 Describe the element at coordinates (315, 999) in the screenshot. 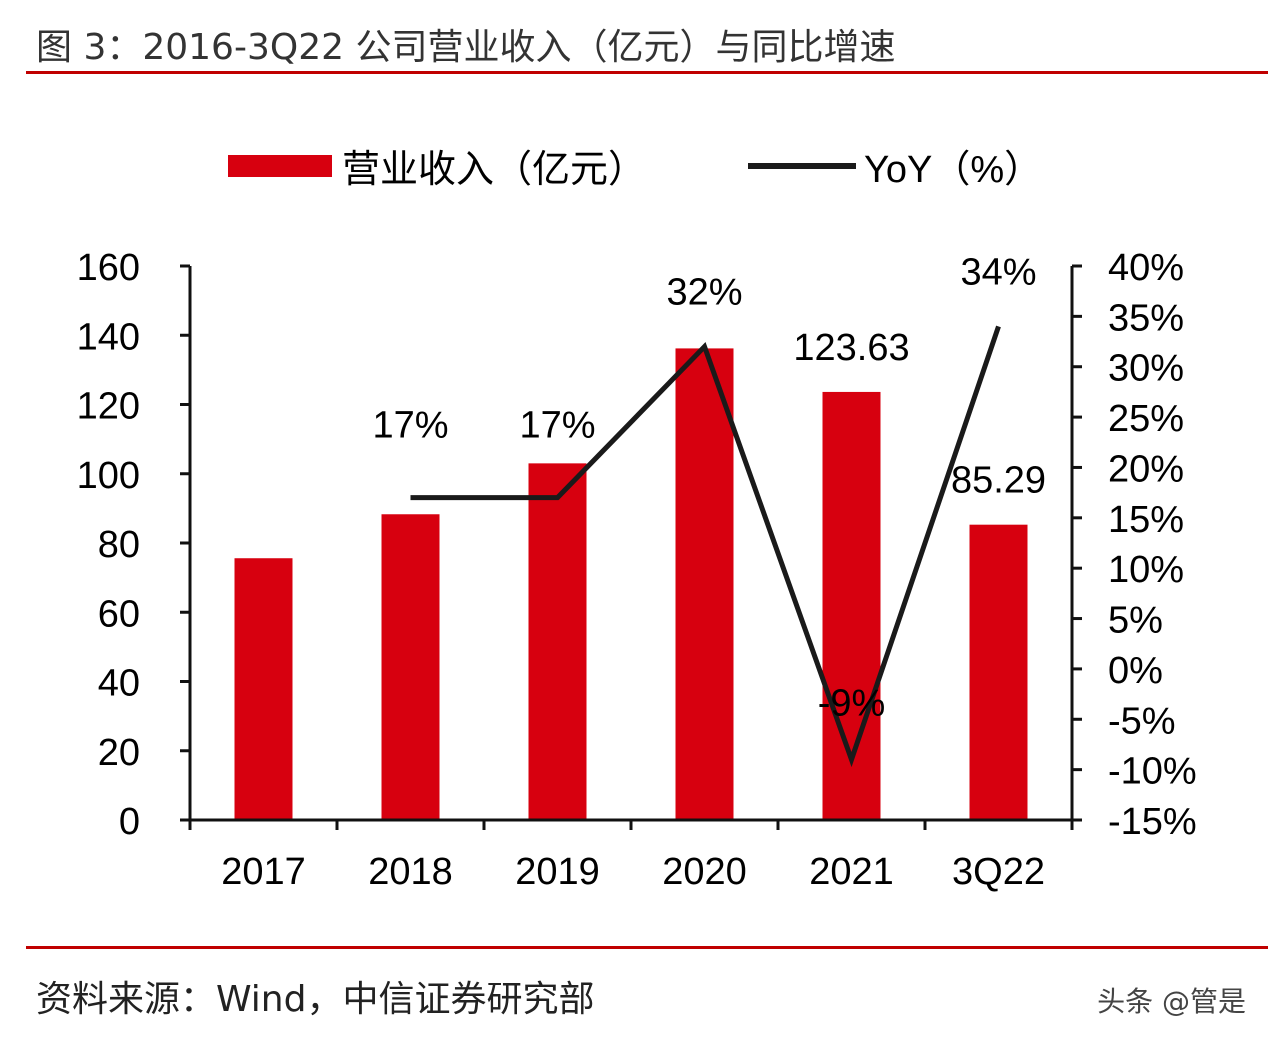

I see `source-note: 资料来源：Wind，中信证券研究部` at that location.